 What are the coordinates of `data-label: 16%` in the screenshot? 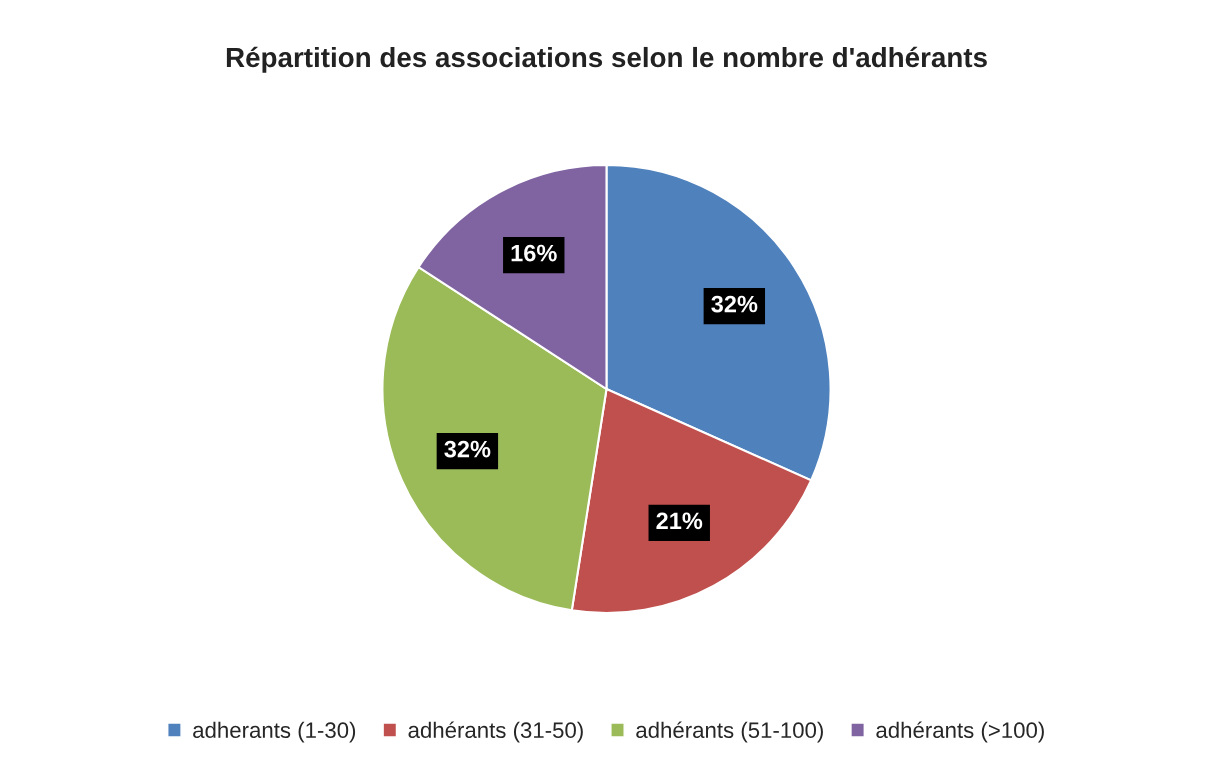 It's located at (534, 253).